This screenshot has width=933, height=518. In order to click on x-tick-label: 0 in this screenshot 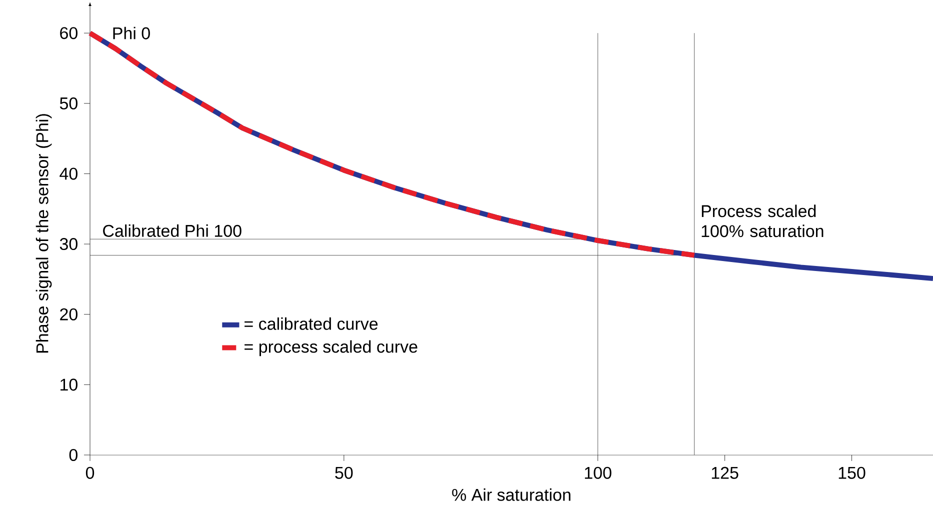, I will do `click(90, 472)`.